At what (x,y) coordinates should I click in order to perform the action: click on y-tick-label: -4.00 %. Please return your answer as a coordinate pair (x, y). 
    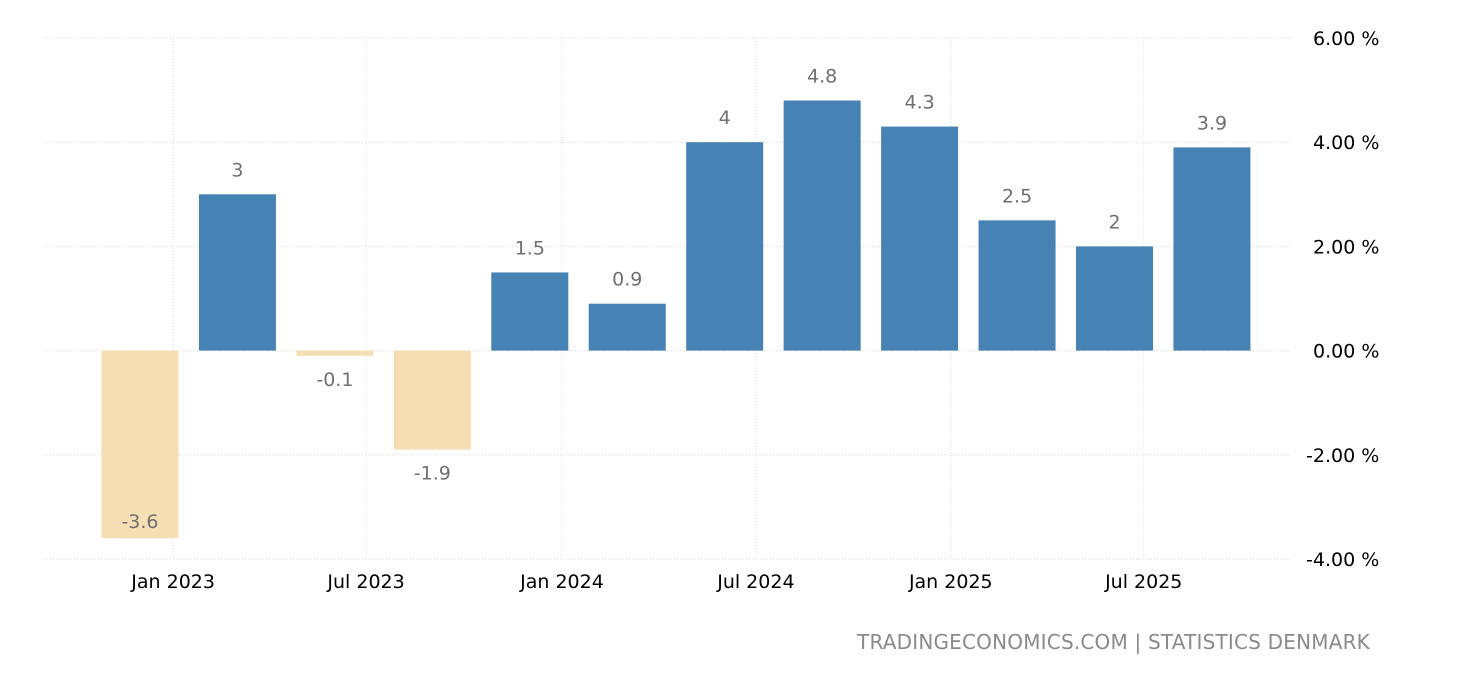
    Looking at the image, I should click on (1342, 560).